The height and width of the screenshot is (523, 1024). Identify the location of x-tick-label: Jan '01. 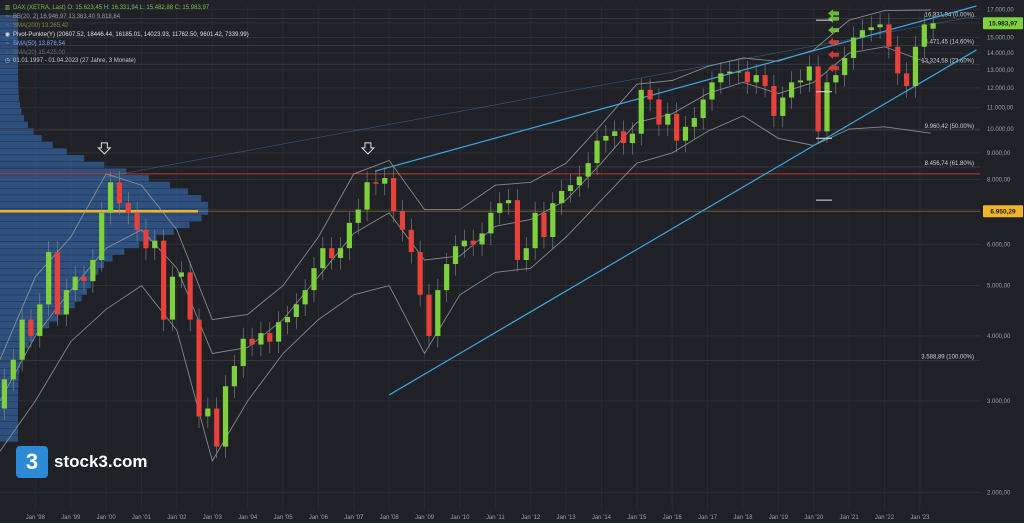
(142, 518).